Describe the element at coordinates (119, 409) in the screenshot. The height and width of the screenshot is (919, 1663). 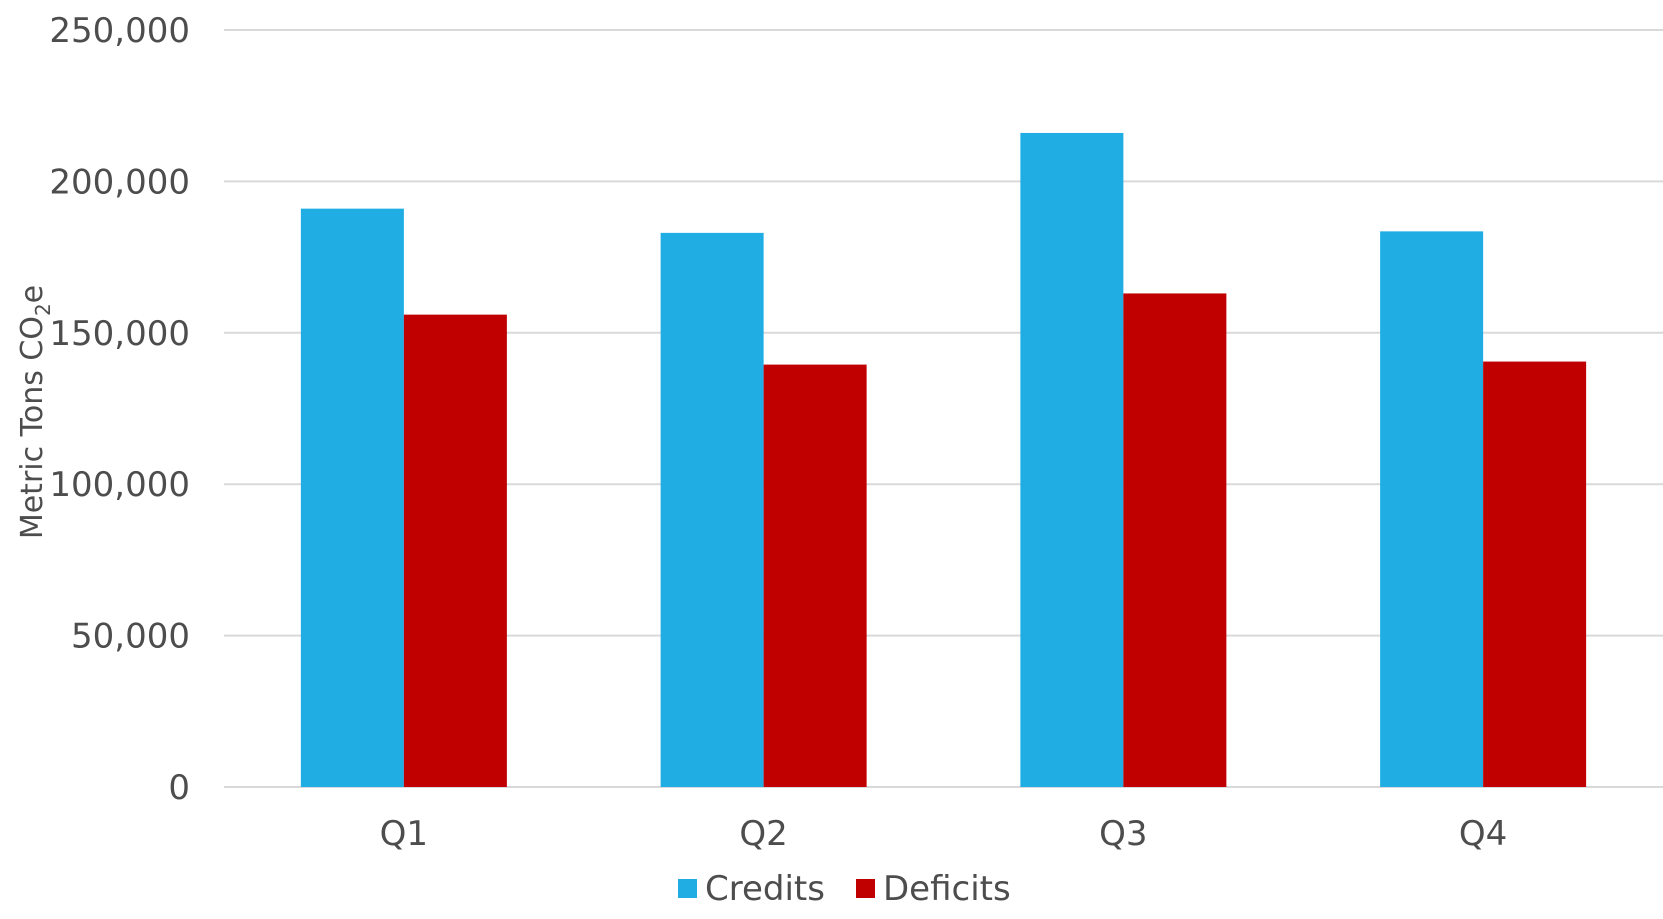
I see `y-axis-tick-labels: 0 50,000 100,000 150,000 200,000 250,000` at that location.